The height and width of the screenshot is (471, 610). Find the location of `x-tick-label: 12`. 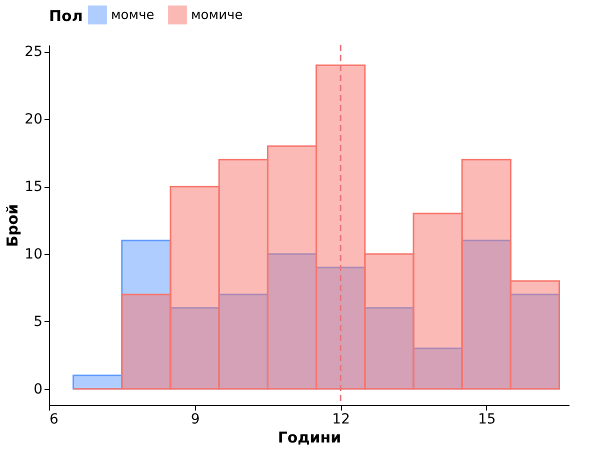

x-tick-label: 12 is located at coordinates (341, 420).